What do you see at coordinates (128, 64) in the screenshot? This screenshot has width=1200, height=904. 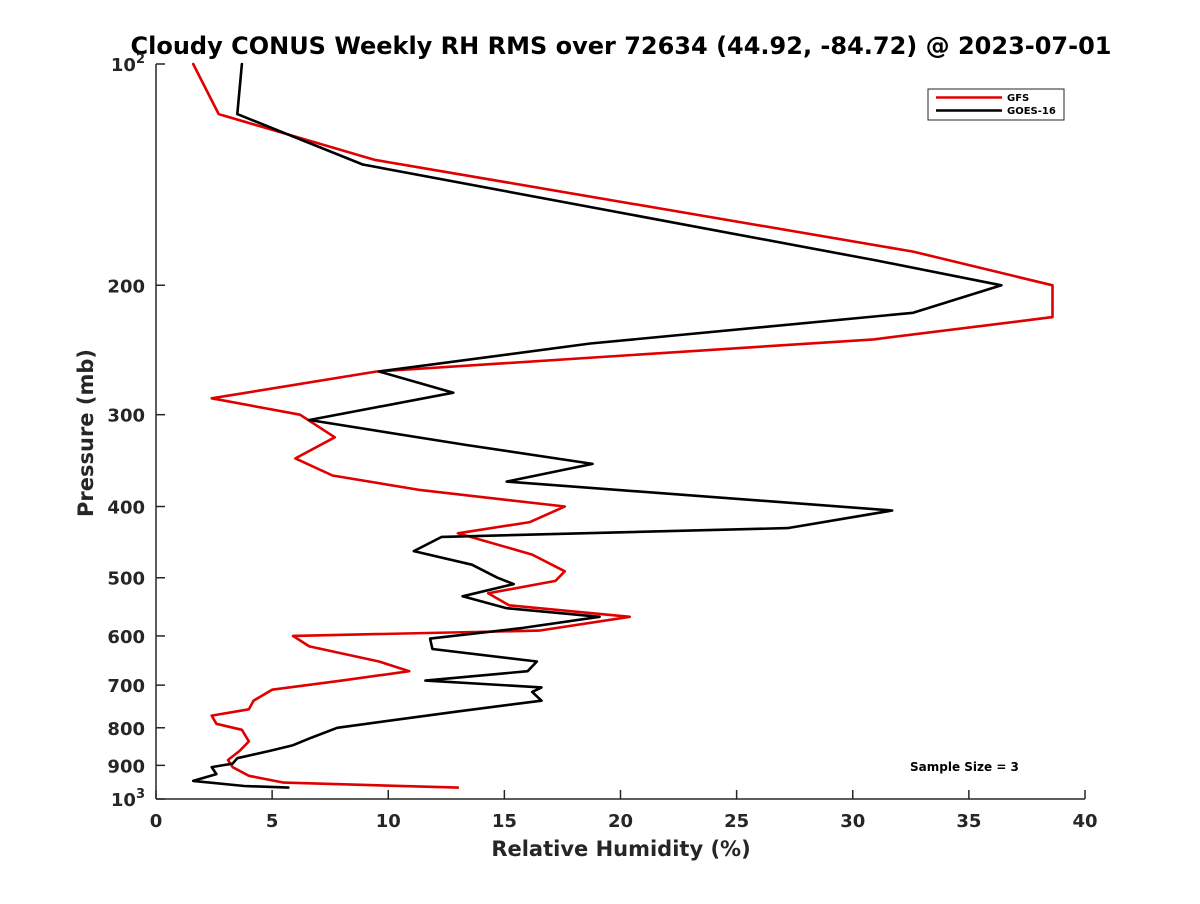 I see `y-tick-label: 10²` at bounding box center [128, 64].